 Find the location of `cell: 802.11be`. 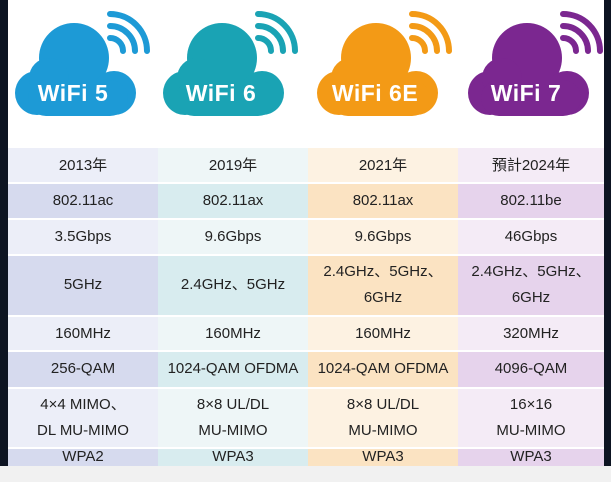

cell: 802.11be is located at coordinates (531, 200).